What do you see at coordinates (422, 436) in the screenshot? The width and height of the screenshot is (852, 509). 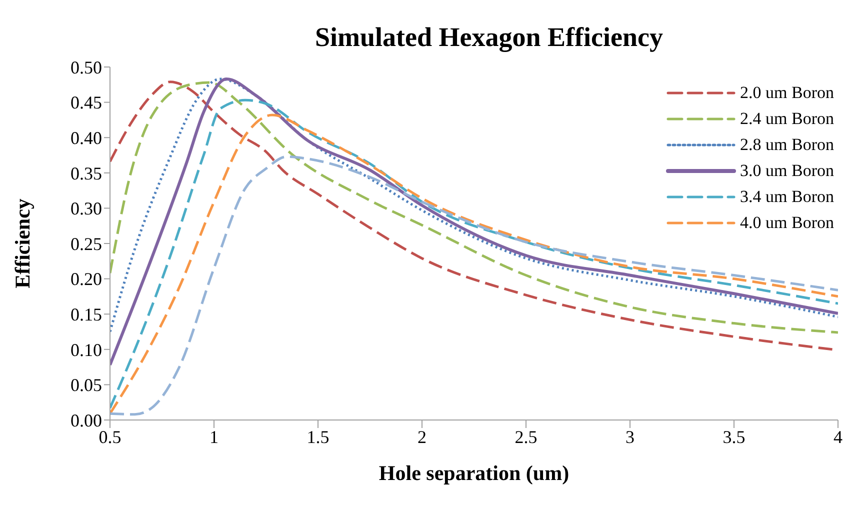 I see `x-tick-label: 2` at bounding box center [422, 436].